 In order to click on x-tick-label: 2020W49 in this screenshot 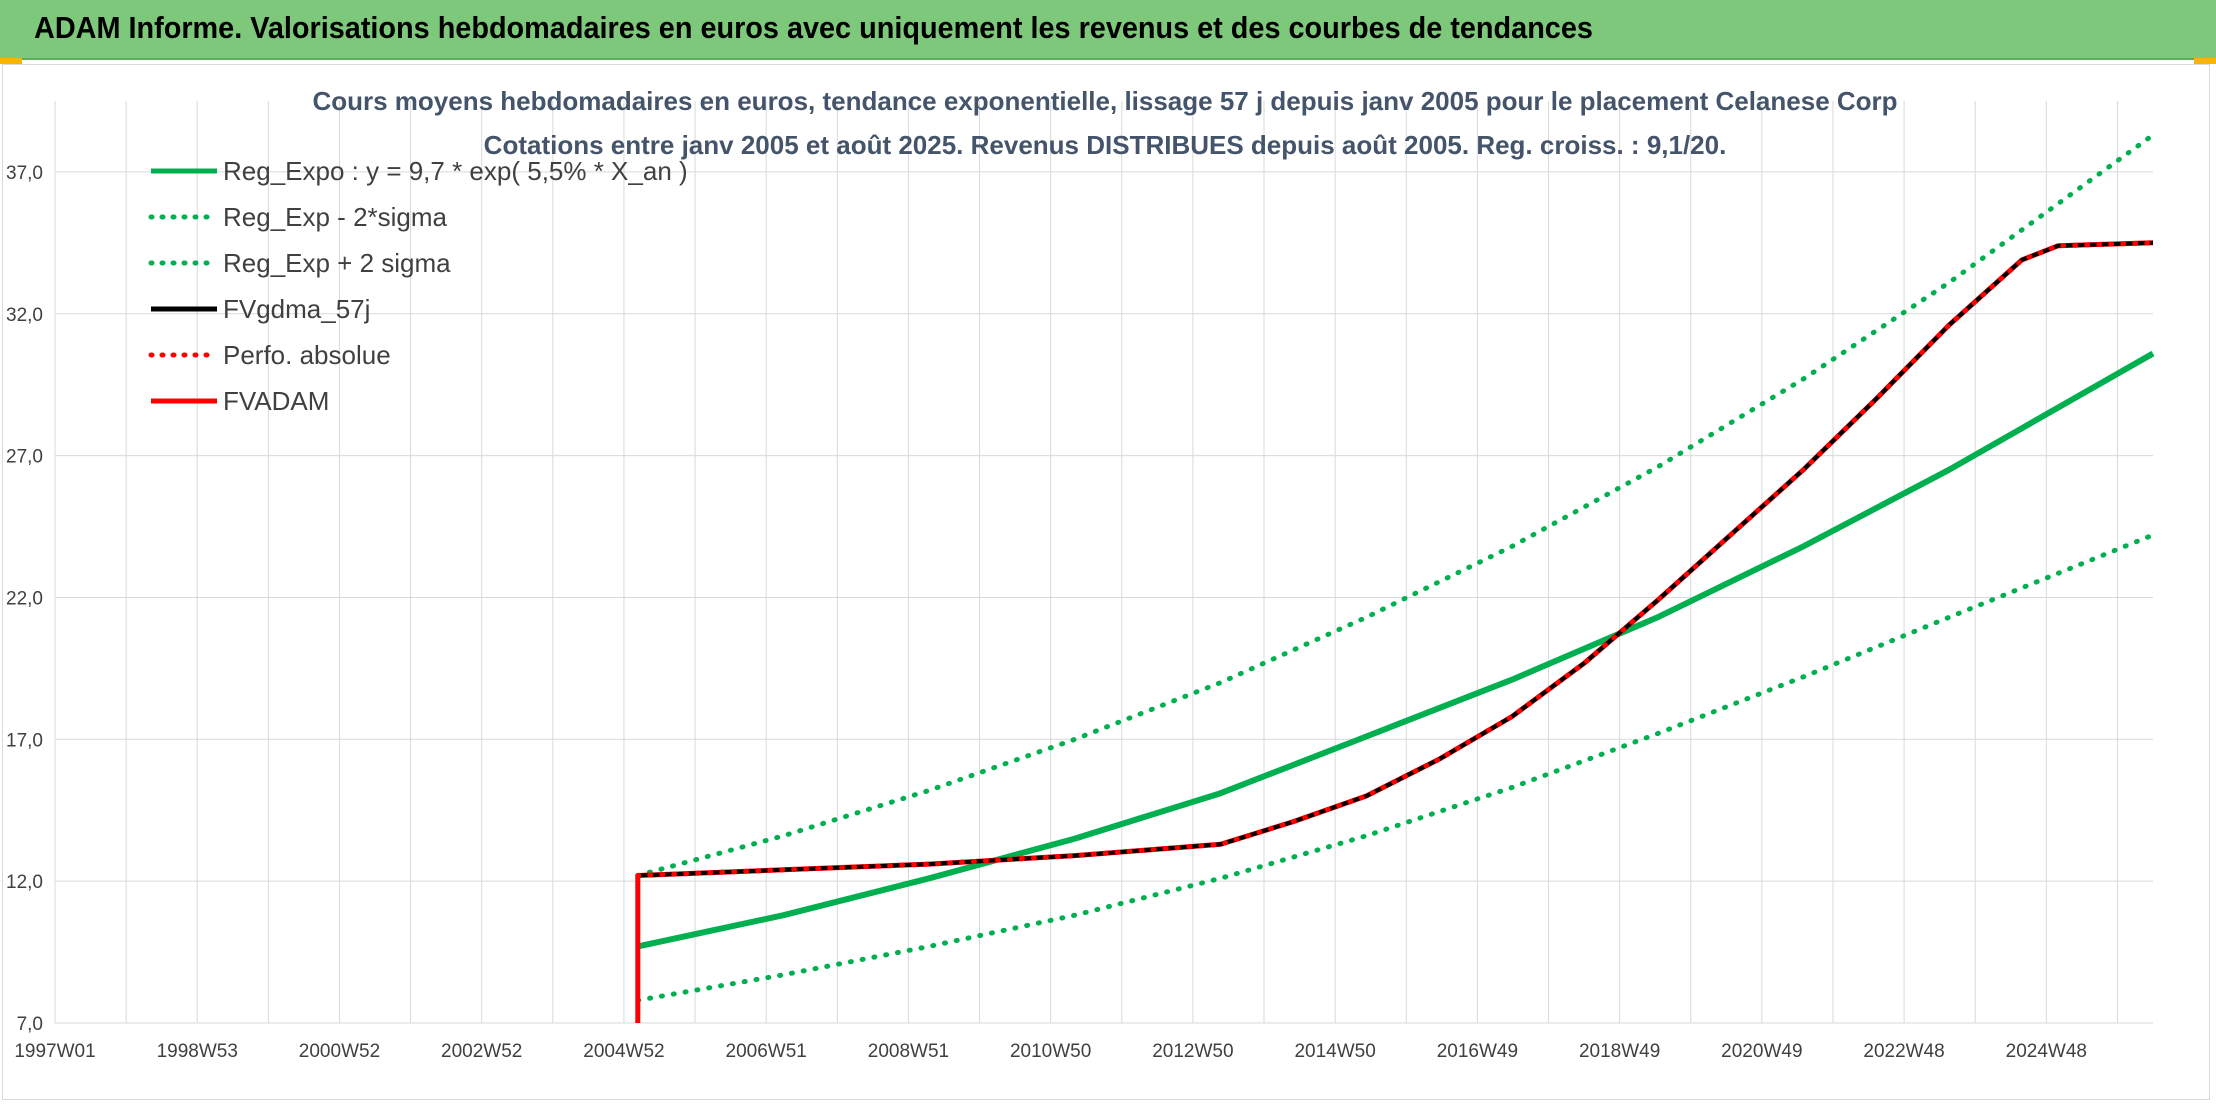, I will do `click(1761, 1051)`.